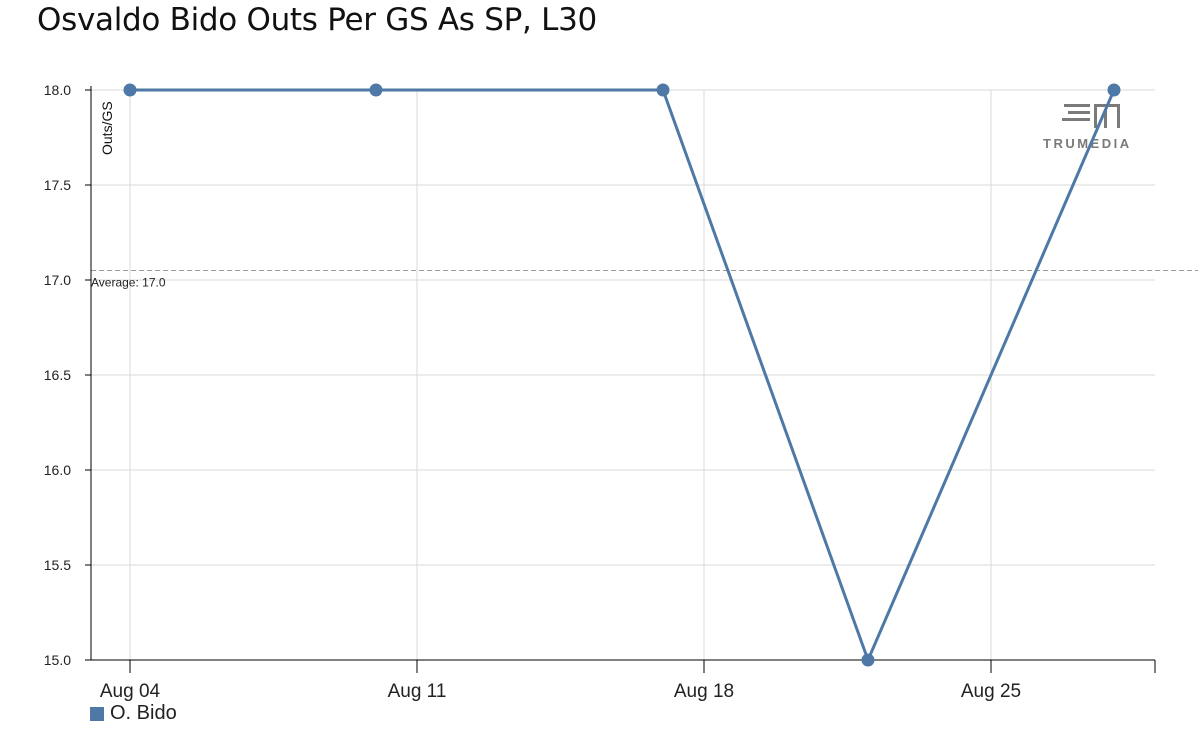 This screenshot has height=750, width=1200. I want to click on y-tick-label: 16.0, so click(57, 470).